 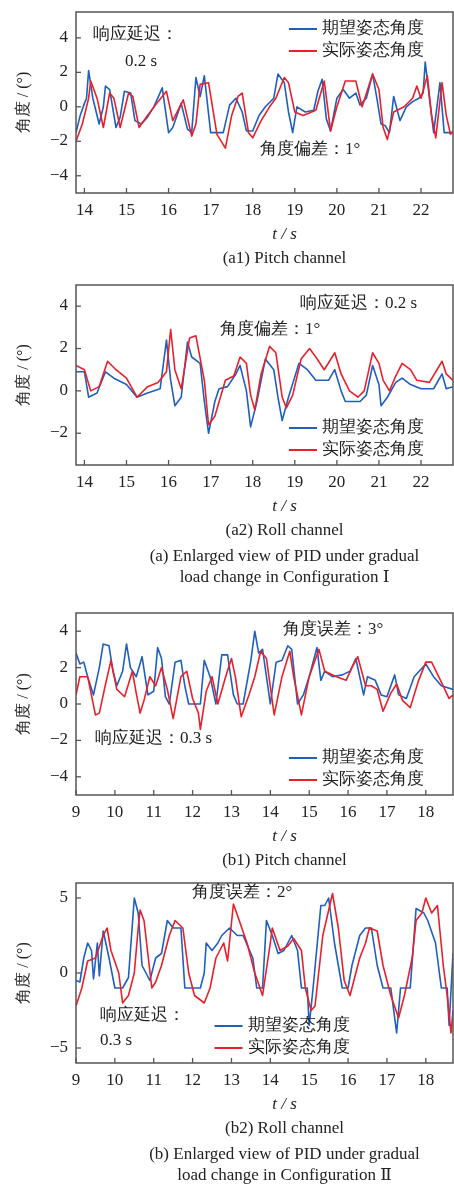 What do you see at coordinates (63, 896) in the screenshot?
I see `y-tick-label: 5` at bounding box center [63, 896].